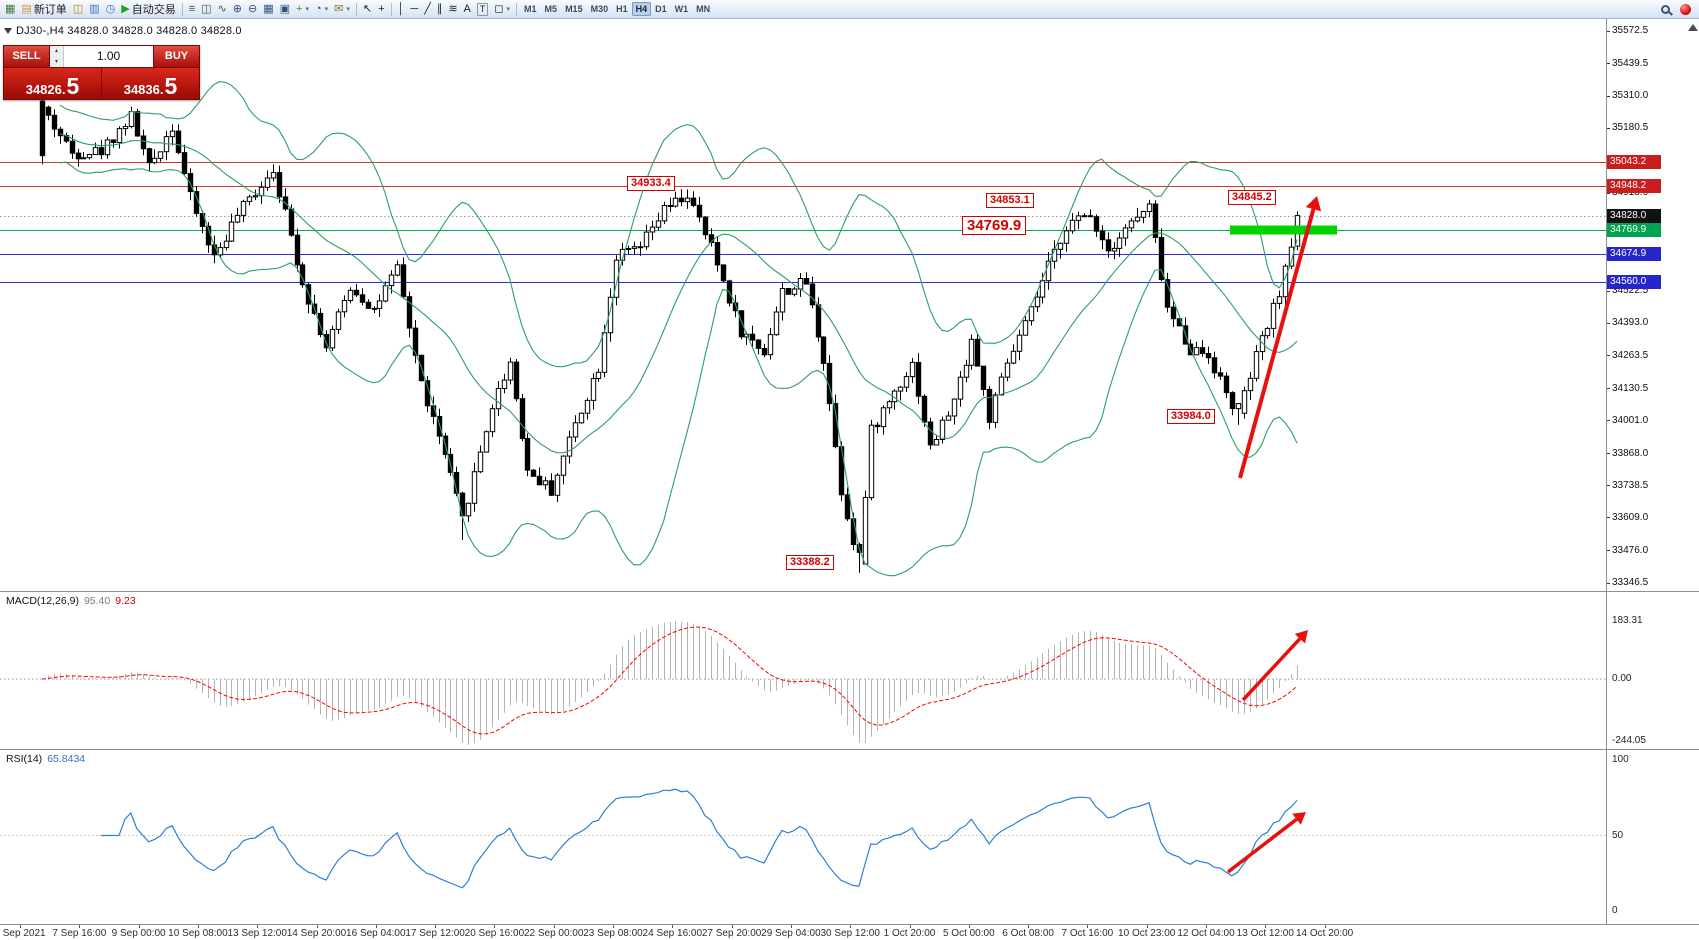 The image size is (1699, 940). Describe the element at coordinates (551, 9) in the screenshot. I see `timeframe-m5: M5` at that location.